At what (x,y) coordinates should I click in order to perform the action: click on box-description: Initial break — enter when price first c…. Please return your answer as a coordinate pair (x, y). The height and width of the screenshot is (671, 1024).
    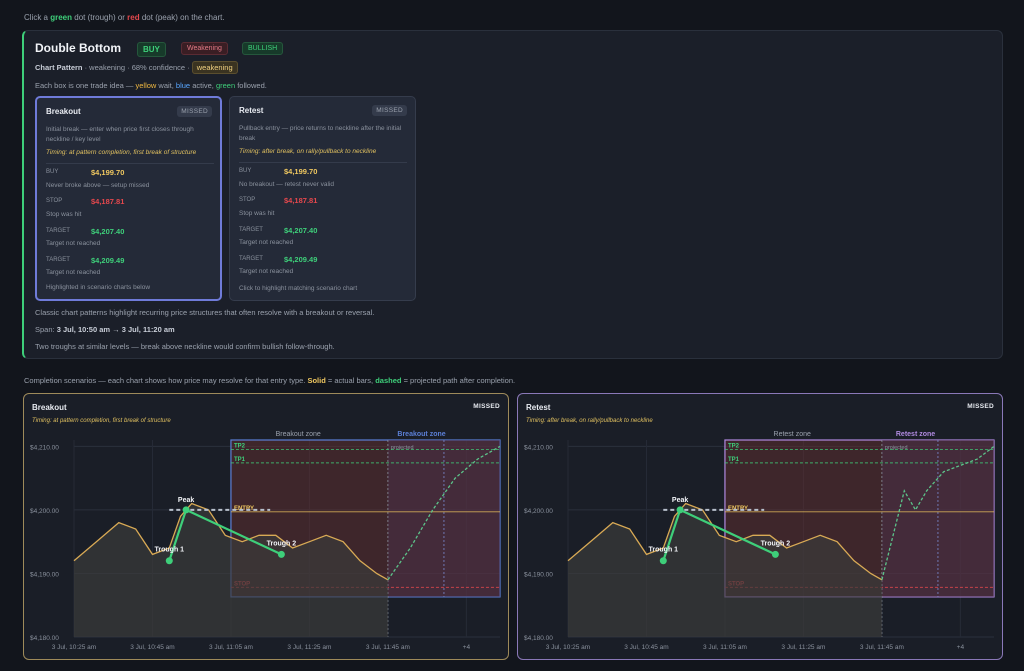
    Looking at the image, I should click on (120, 134).